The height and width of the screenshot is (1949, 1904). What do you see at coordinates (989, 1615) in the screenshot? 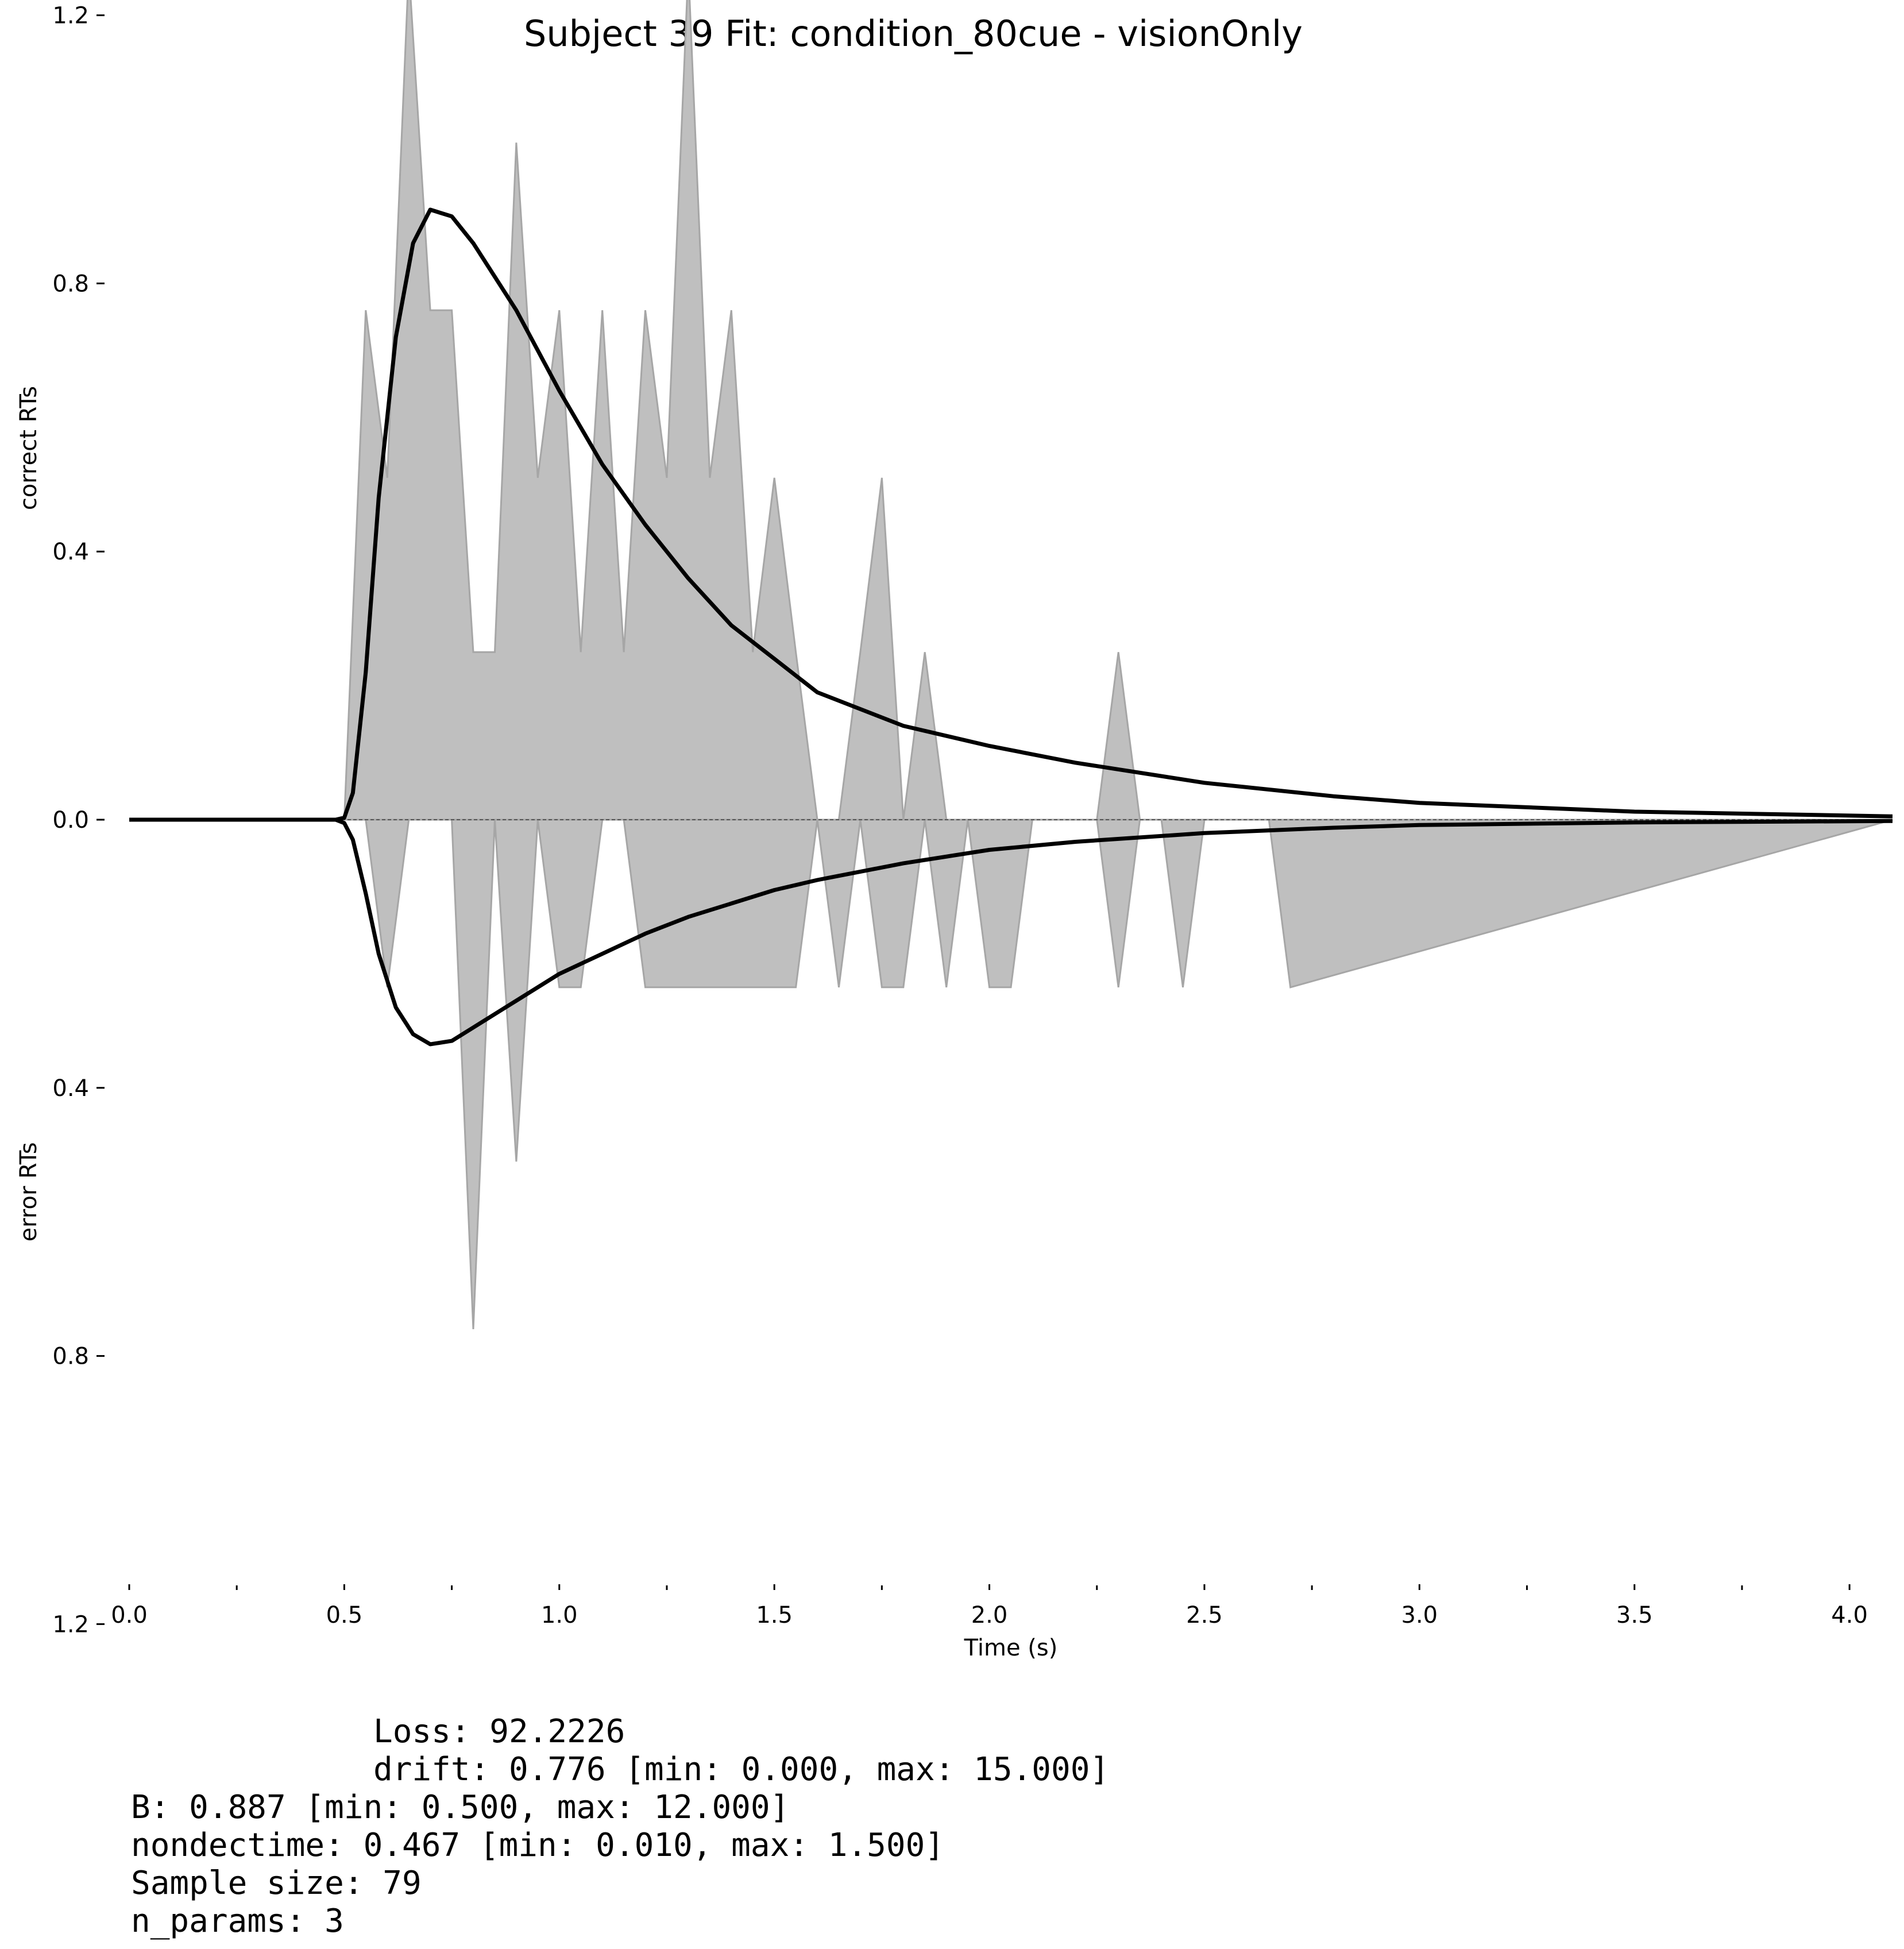
I see `x-tick-label: 2.0` at bounding box center [989, 1615].